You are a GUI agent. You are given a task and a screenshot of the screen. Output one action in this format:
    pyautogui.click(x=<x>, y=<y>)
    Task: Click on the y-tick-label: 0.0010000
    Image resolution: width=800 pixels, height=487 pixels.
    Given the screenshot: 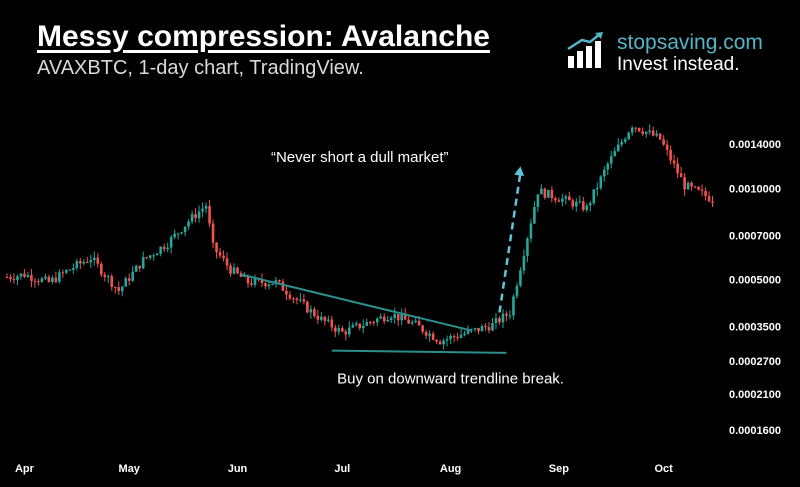 What is the action you would take?
    pyautogui.click(x=755, y=189)
    